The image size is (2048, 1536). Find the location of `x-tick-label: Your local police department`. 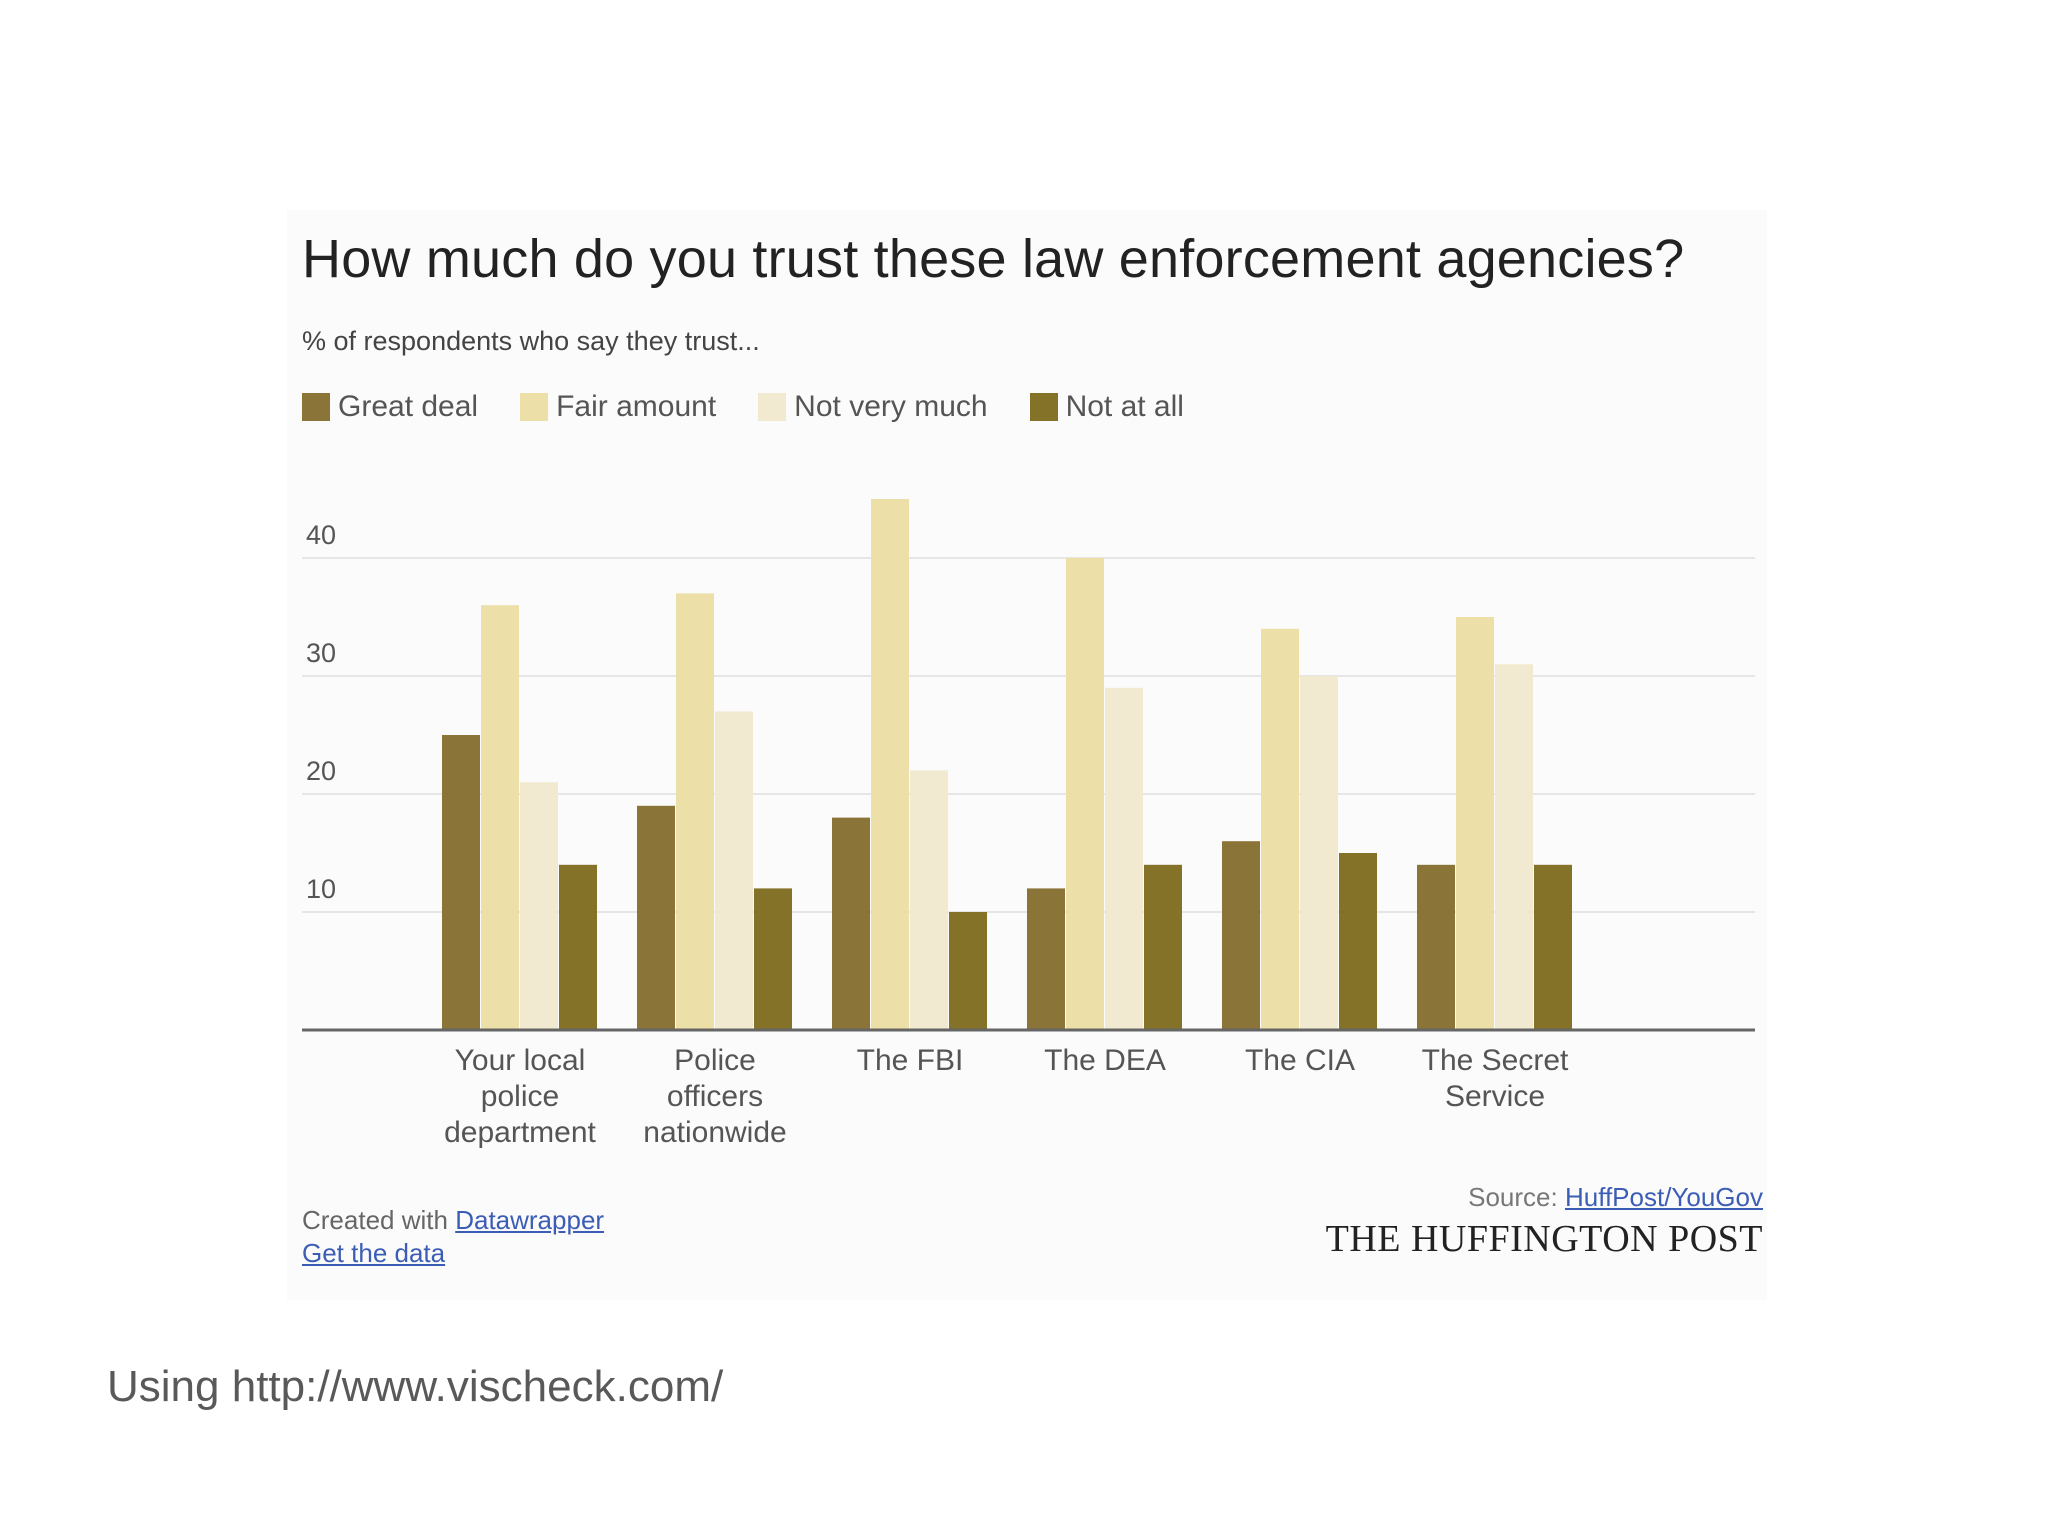

x-tick-label: Your local police department is located at coordinates (520, 1096).